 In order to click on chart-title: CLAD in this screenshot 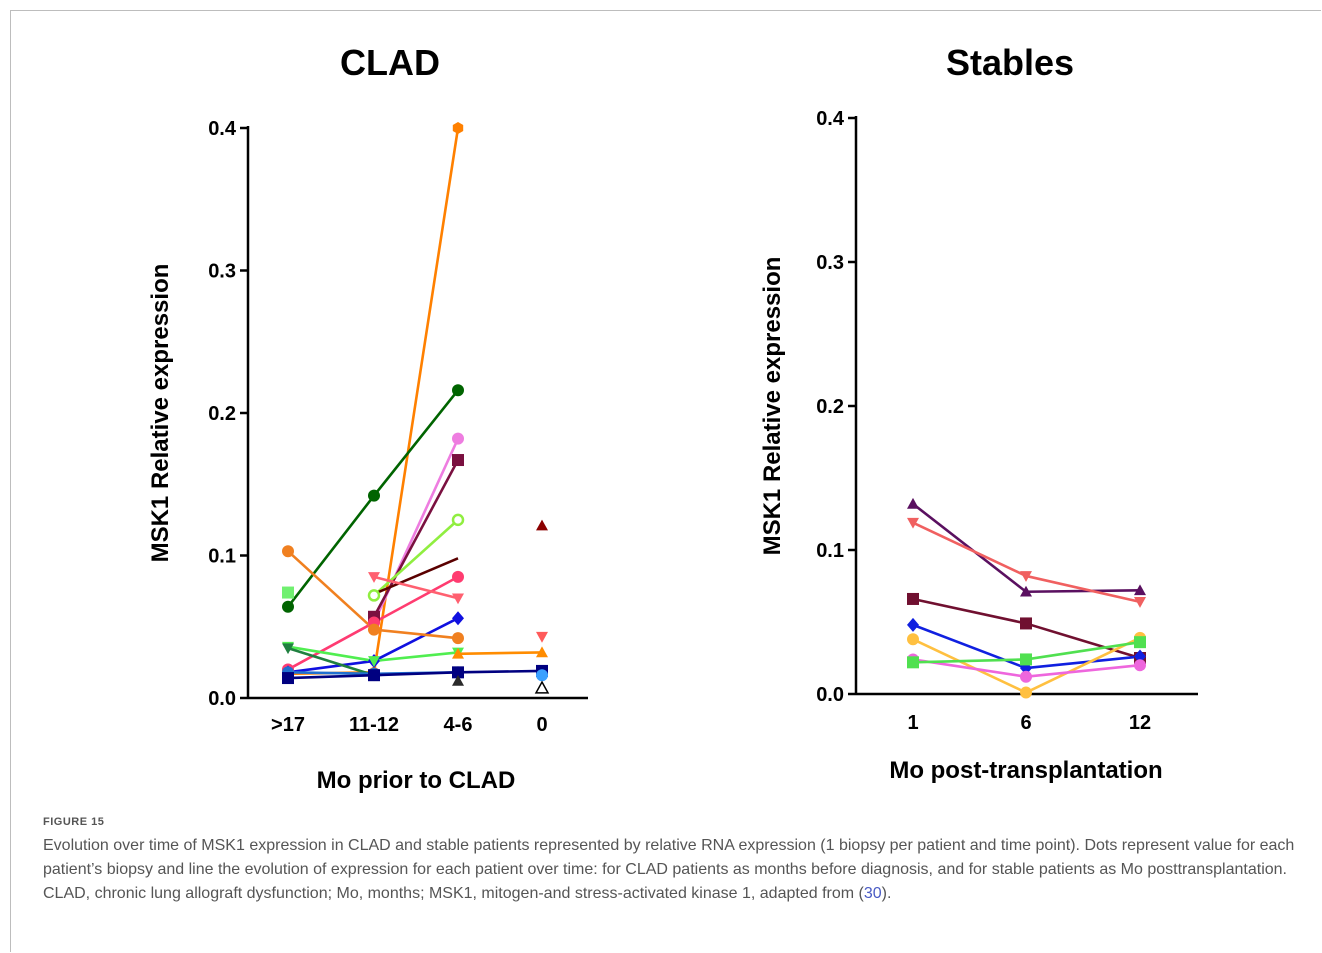, I will do `click(390, 62)`.